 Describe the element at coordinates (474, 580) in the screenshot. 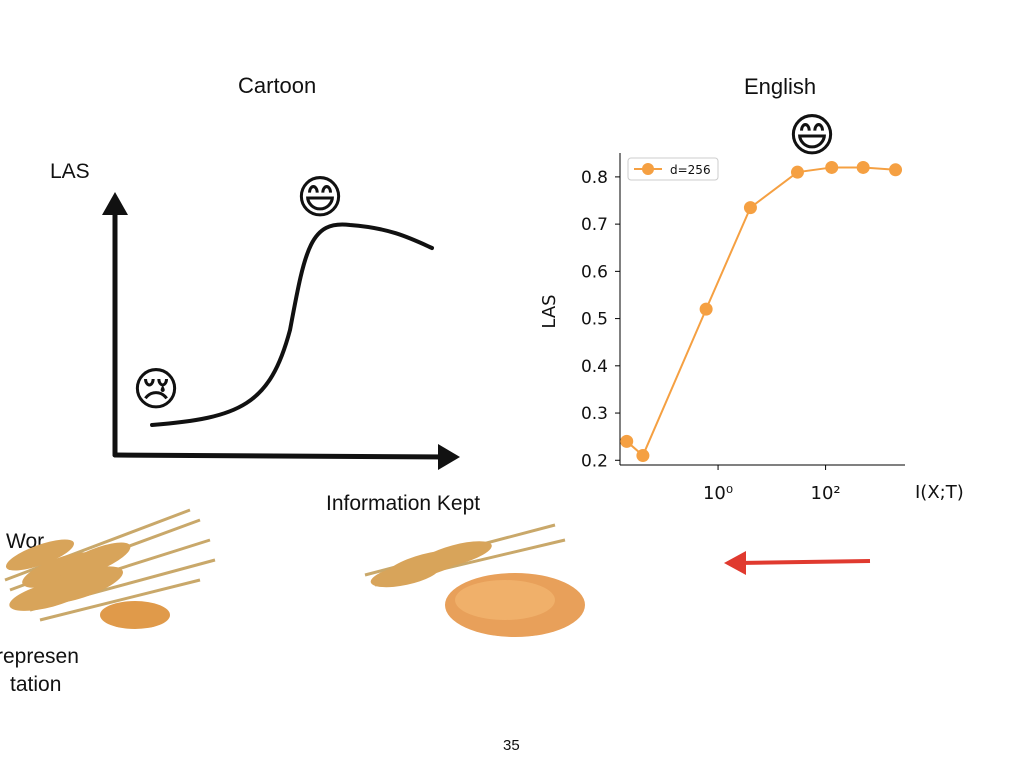

I see `wheat-image-small` at that location.